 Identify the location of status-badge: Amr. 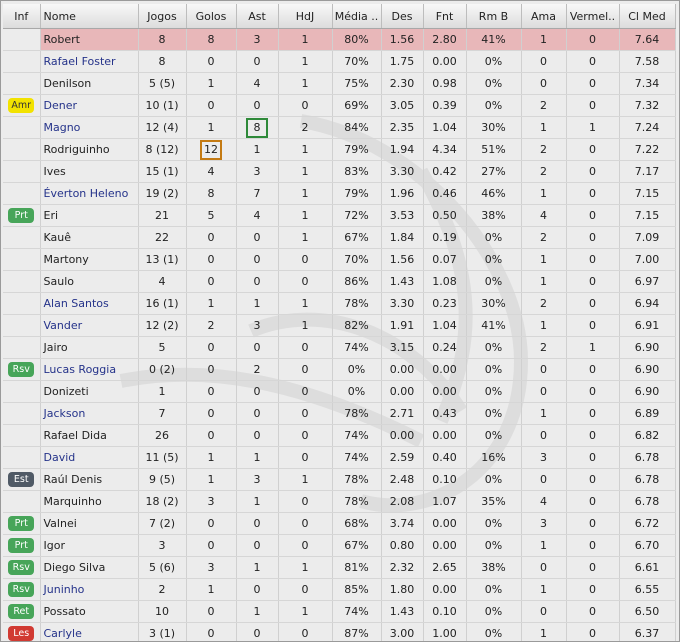
(21, 105).